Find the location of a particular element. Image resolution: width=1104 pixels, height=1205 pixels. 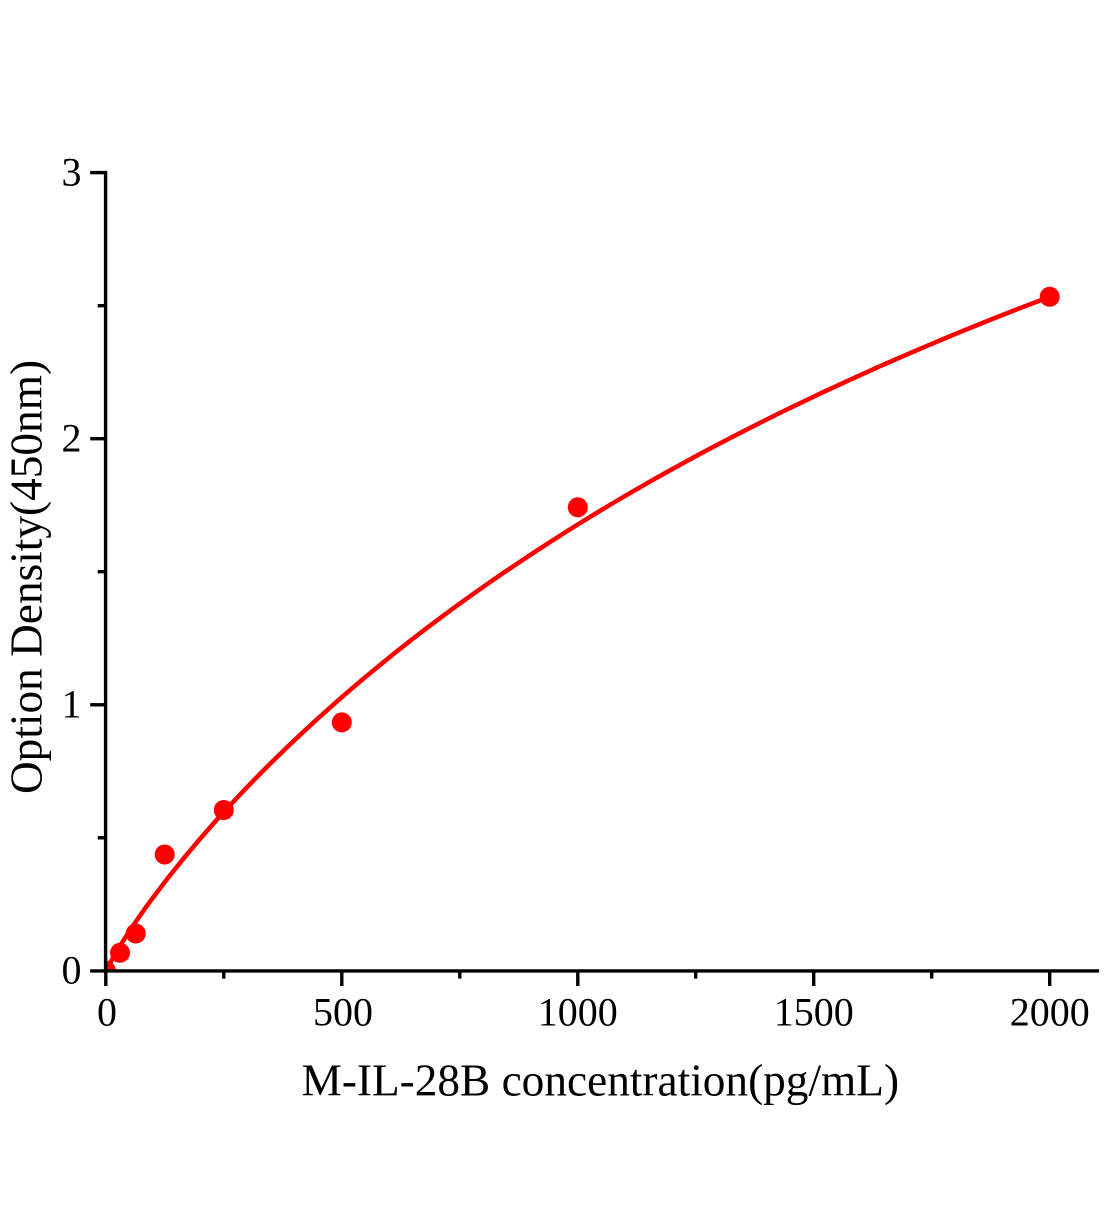

svg-text: M-IL-28B concentration(pg/mL) is located at coordinates (601, 1081).